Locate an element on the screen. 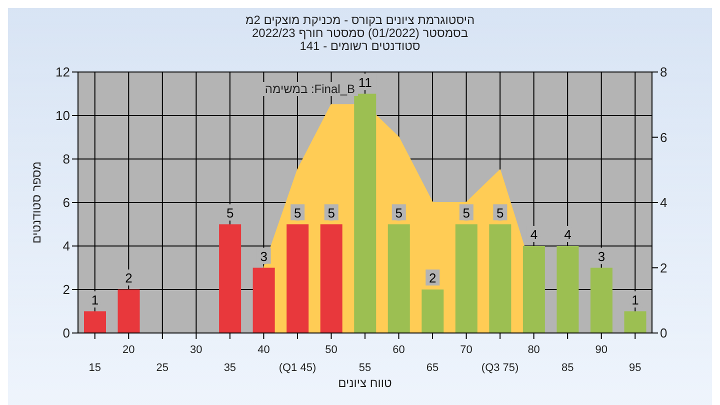 This screenshot has height=405, width=720. x-tick-label: 80 is located at coordinates (534, 350).